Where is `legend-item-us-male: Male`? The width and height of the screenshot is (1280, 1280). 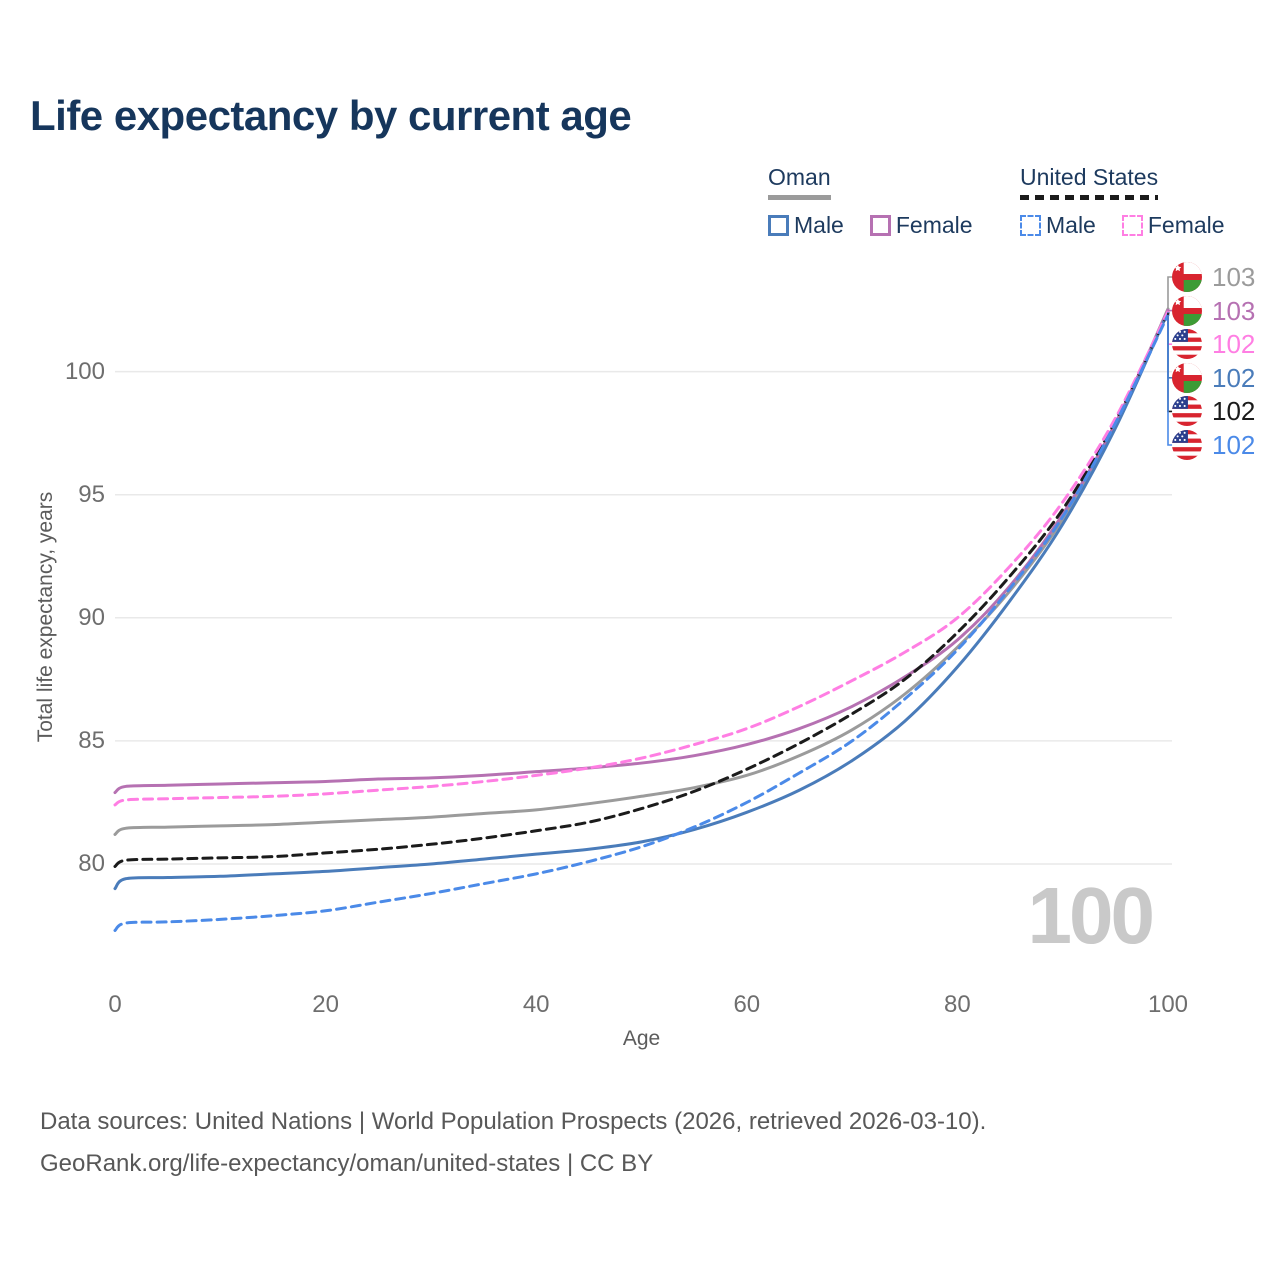 legend-item-us-male: Male is located at coordinates (1058, 225).